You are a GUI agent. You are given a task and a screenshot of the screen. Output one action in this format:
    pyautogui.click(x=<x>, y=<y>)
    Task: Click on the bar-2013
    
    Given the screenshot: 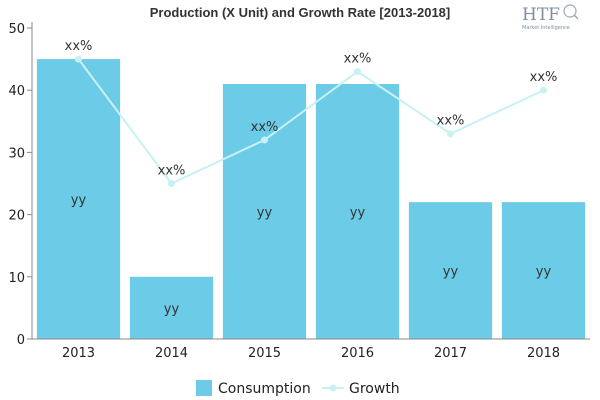 What is the action you would take?
    pyautogui.click(x=78, y=199)
    